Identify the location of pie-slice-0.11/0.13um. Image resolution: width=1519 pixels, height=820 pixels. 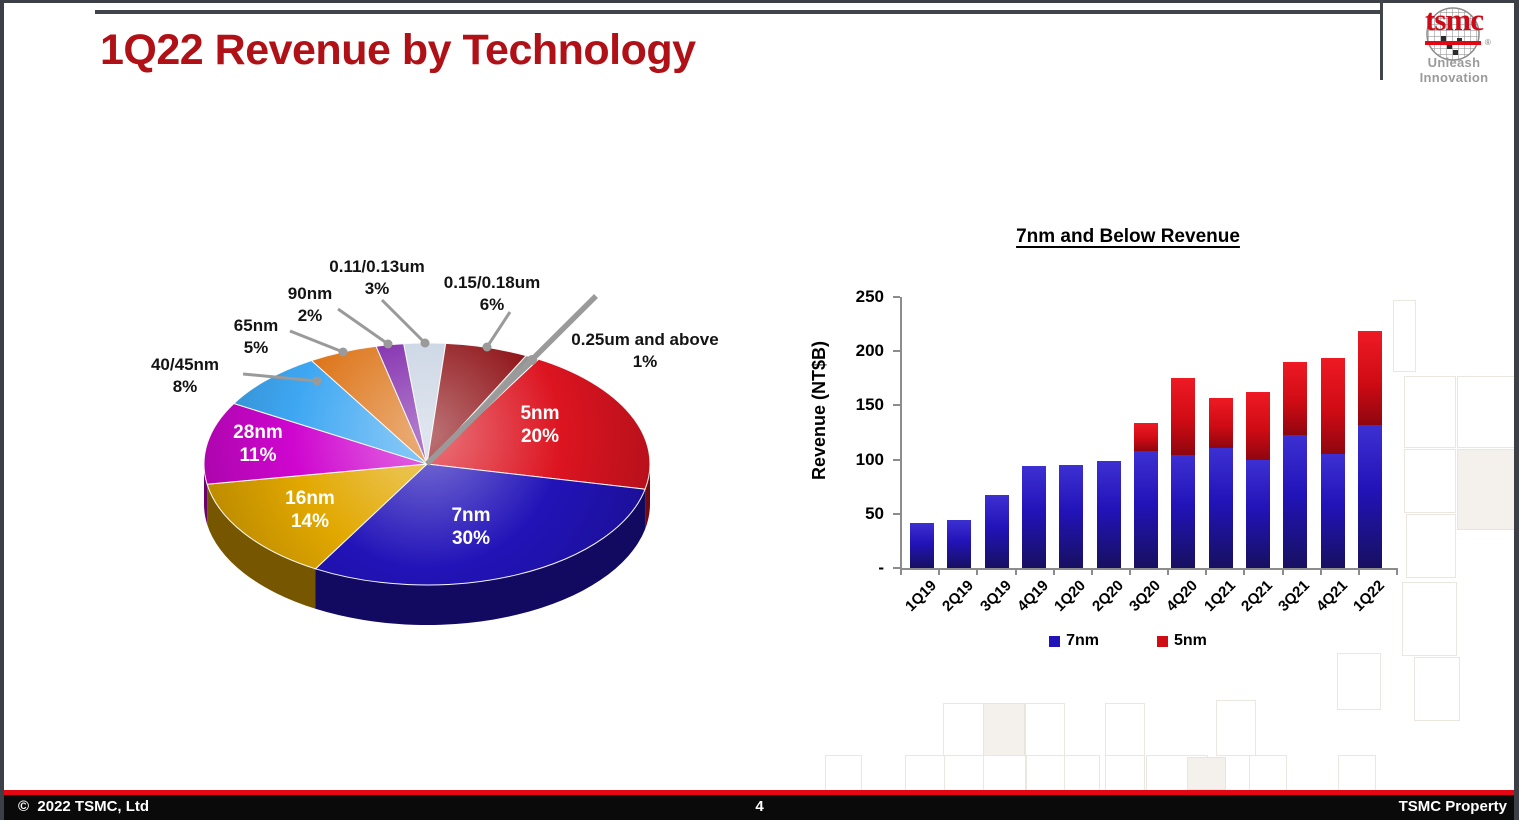
(425, 403).